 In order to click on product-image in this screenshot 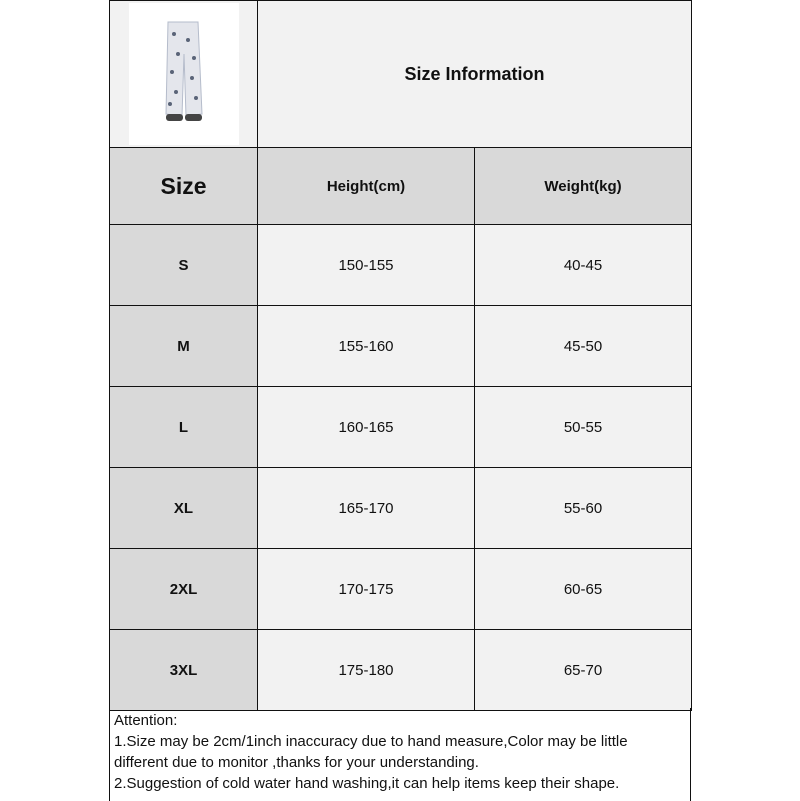, I will do `click(183, 74)`.